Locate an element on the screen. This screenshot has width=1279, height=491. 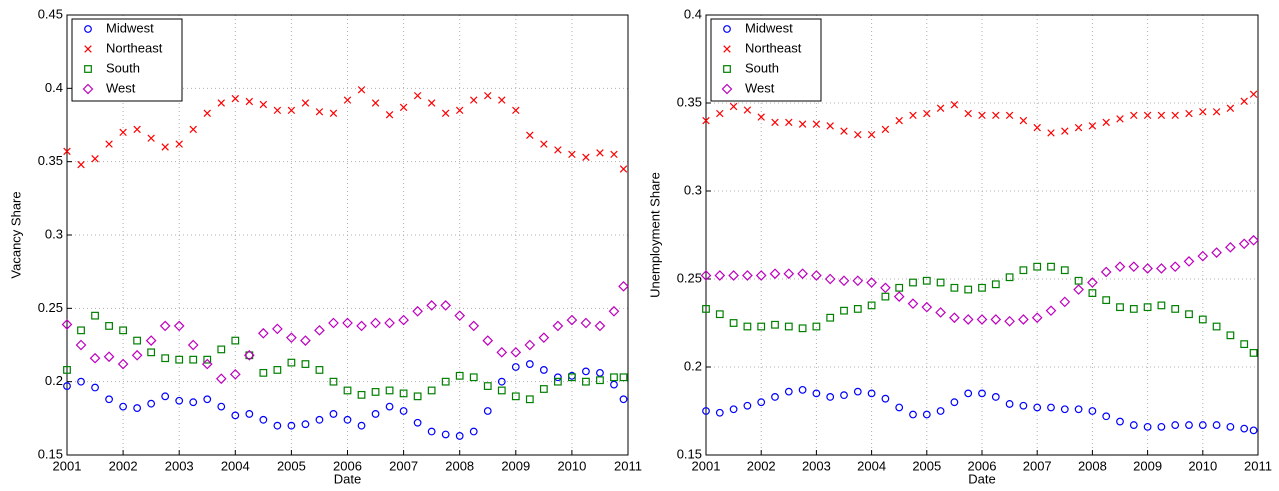
x-tick-label: 2003 is located at coordinates (179, 465).